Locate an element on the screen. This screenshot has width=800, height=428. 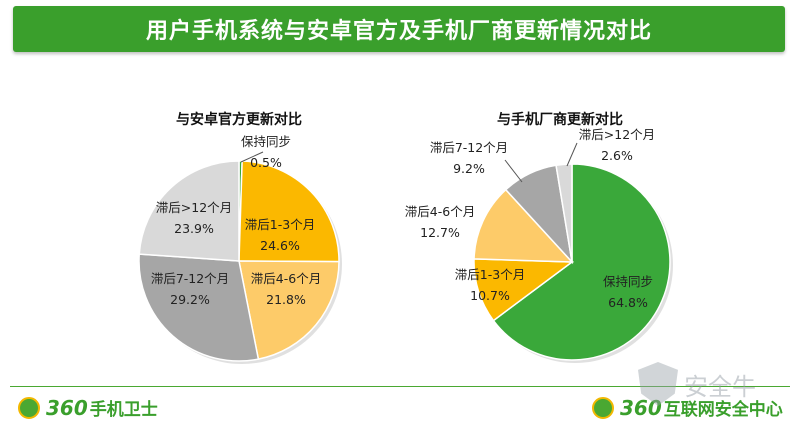
slice-value-label: 0.5% is located at coordinates (266, 162).